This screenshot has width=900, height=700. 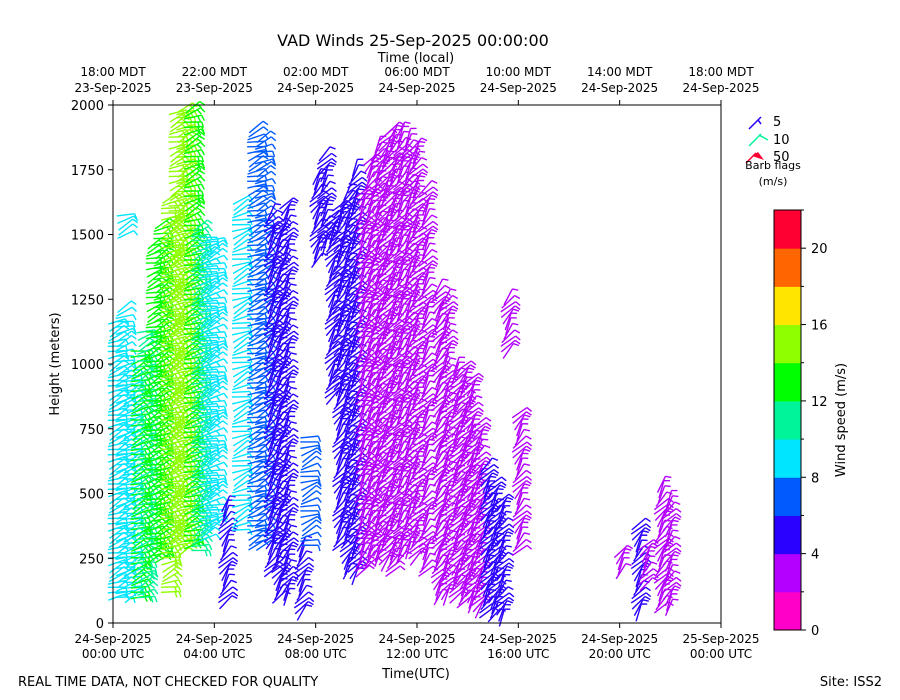 What do you see at coordinates (413, 40) in the screenshot?
I see `chart-title: VAD Winds 25-Sep-2025 00:00:00` at bounding box center [413, 40].